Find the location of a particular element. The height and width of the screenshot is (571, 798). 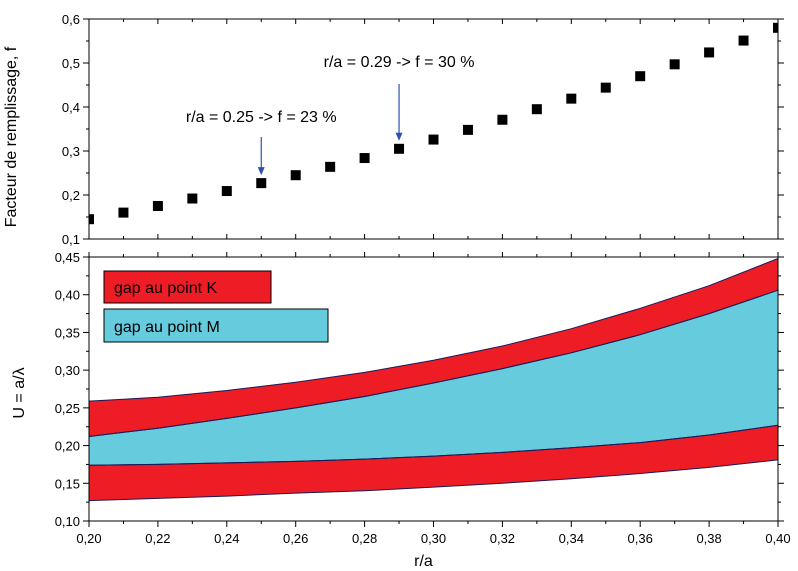

bottom-y-tick-label: 0,35 is located at coordinates (67, 332).